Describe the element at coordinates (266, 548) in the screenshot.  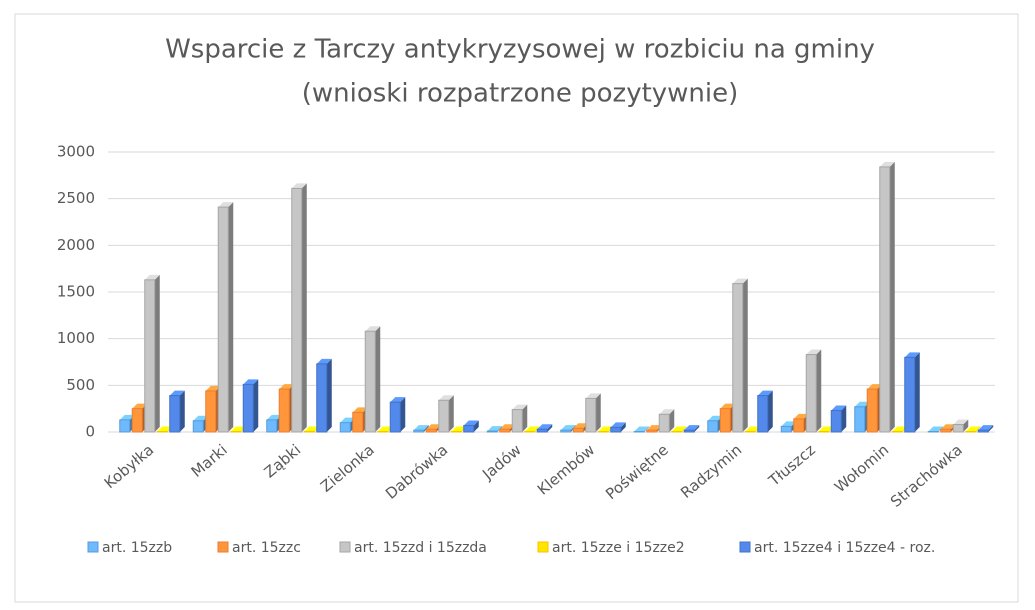
I see `legend-label: art. 15zzc` at that location.